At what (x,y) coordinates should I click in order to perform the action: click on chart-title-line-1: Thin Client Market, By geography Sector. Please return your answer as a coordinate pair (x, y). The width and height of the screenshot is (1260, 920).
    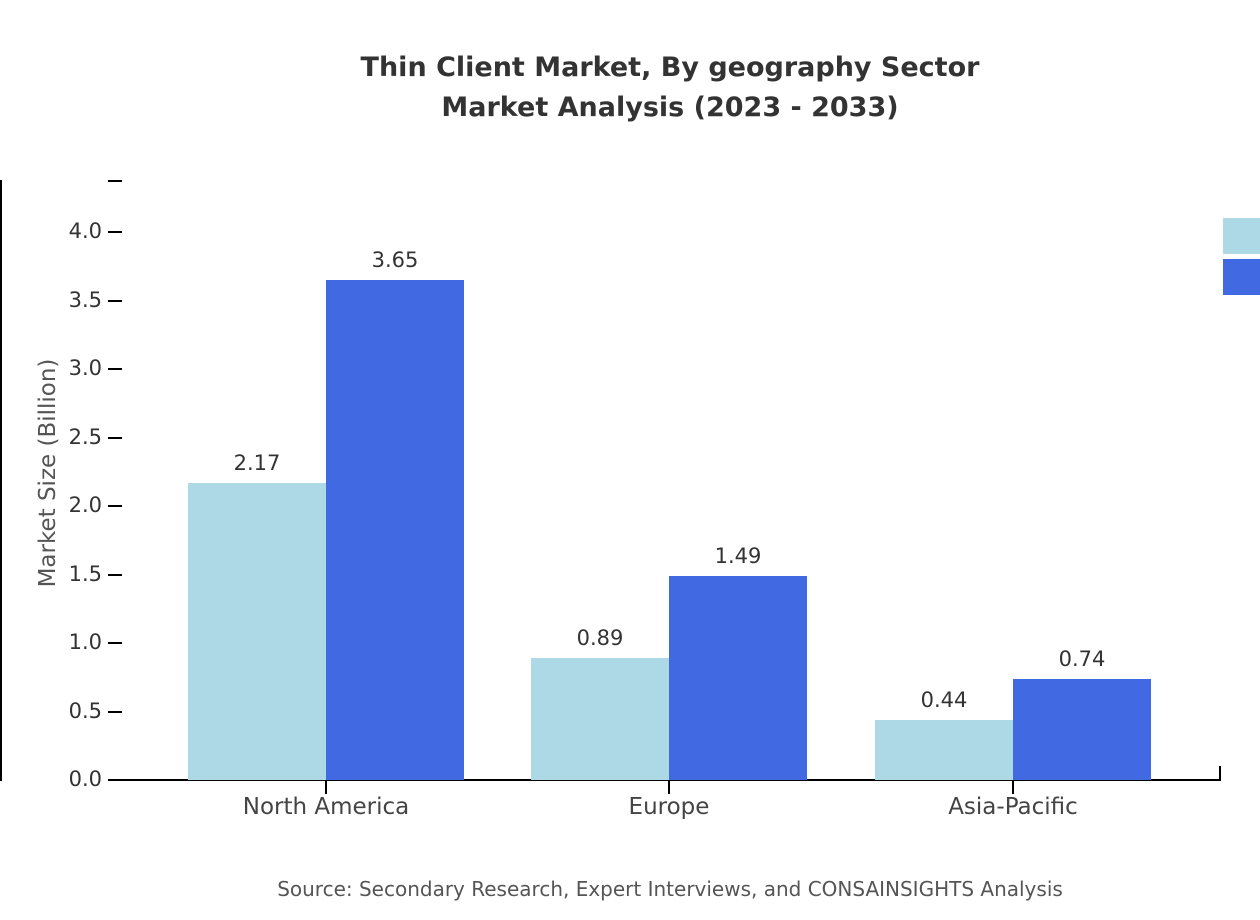
    Looking at the image, I should click on (670, 67).